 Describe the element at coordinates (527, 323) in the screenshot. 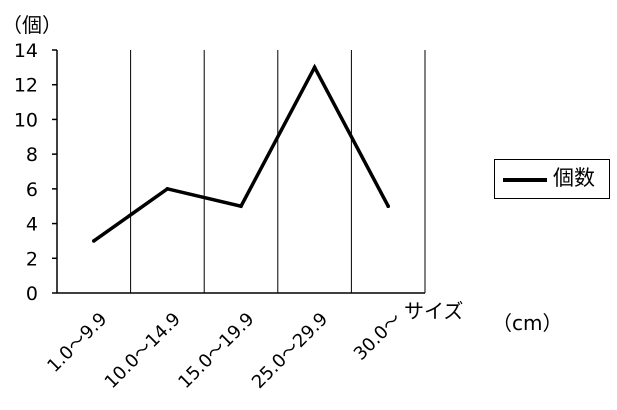

I see `unit-label: （cm）` at that location.